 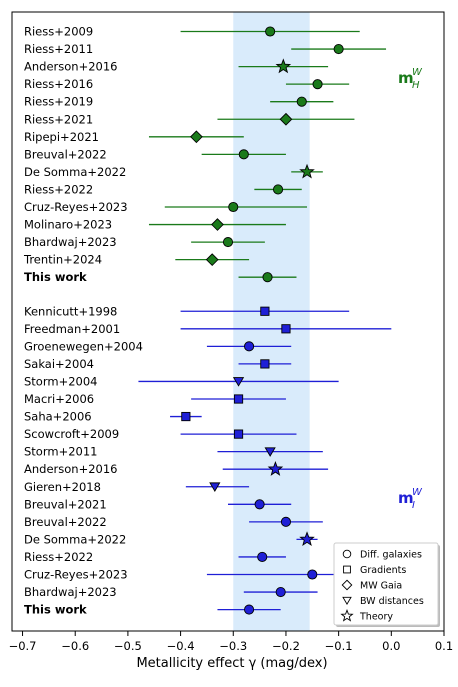 What do you see at coordinates (128, 646) in the screenshot?
I see `x-tick-label: −0.5` at bounding box center [128, 646].